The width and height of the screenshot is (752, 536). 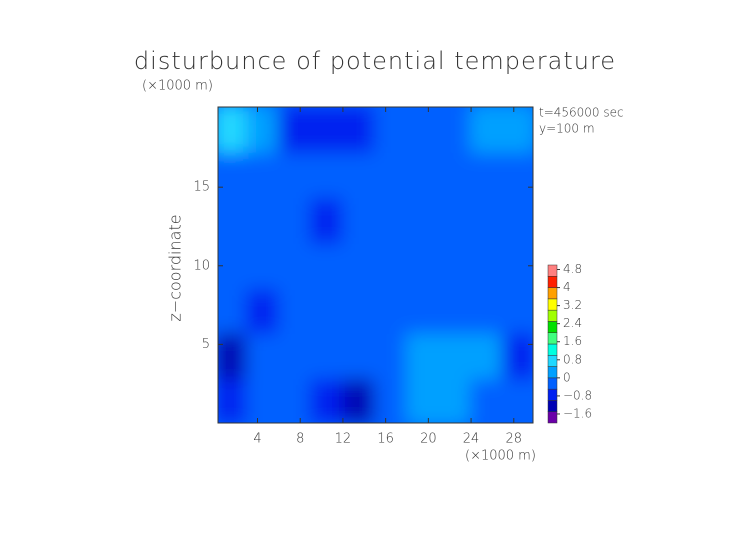 I want to click on y-tick-label: 10, so click(x=201, y=265).